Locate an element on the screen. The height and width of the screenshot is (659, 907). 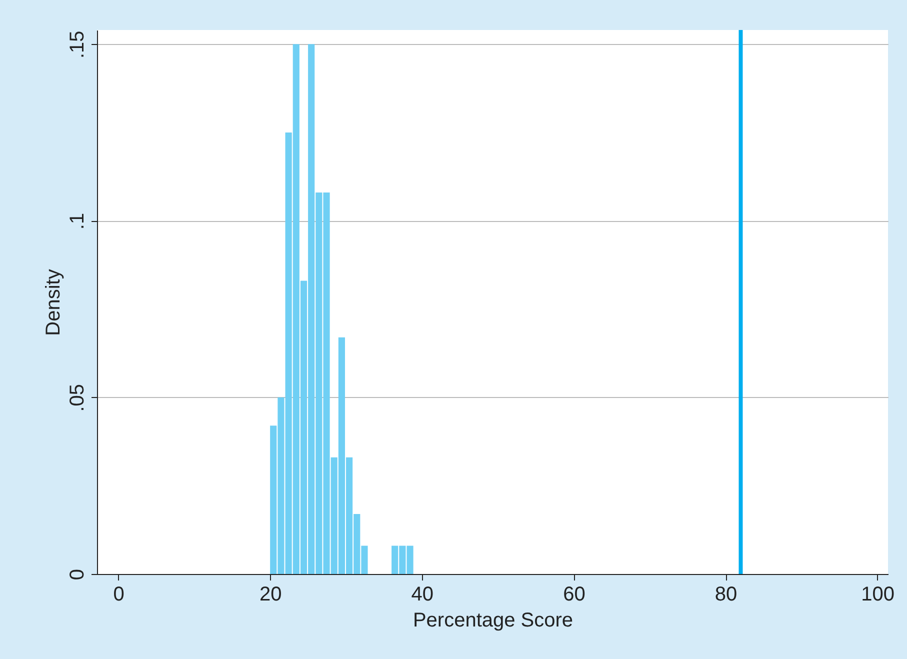
y-axis-title: Density is located at coordinates (53, 302).